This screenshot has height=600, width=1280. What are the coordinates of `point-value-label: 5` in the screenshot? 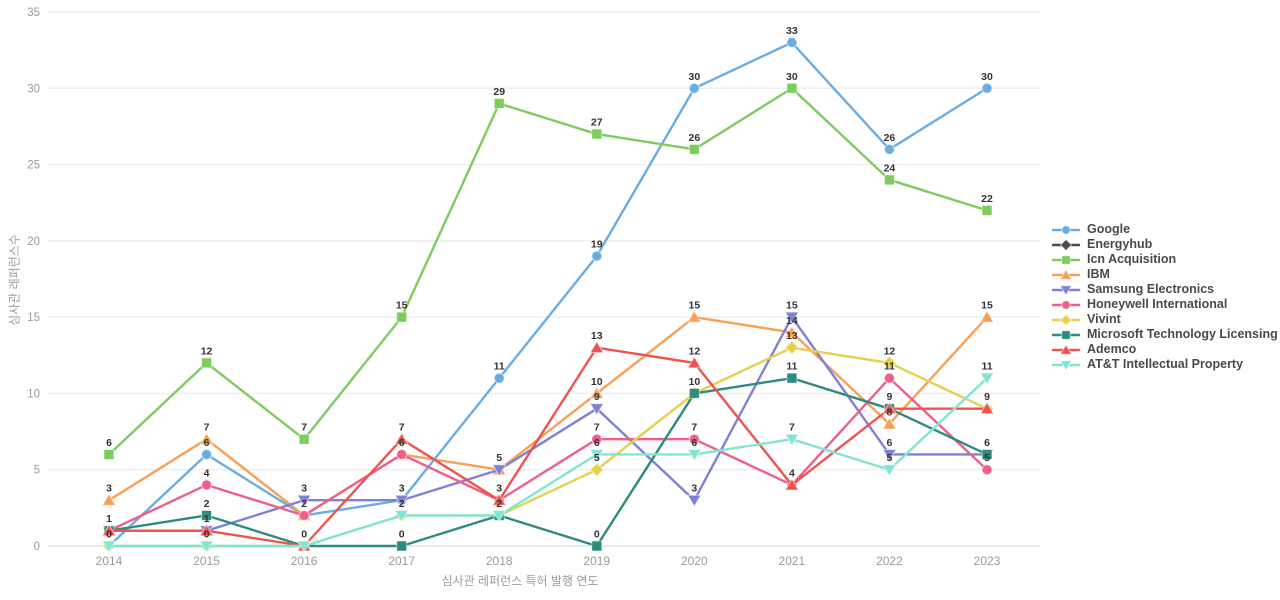 It's located at (890, 458).